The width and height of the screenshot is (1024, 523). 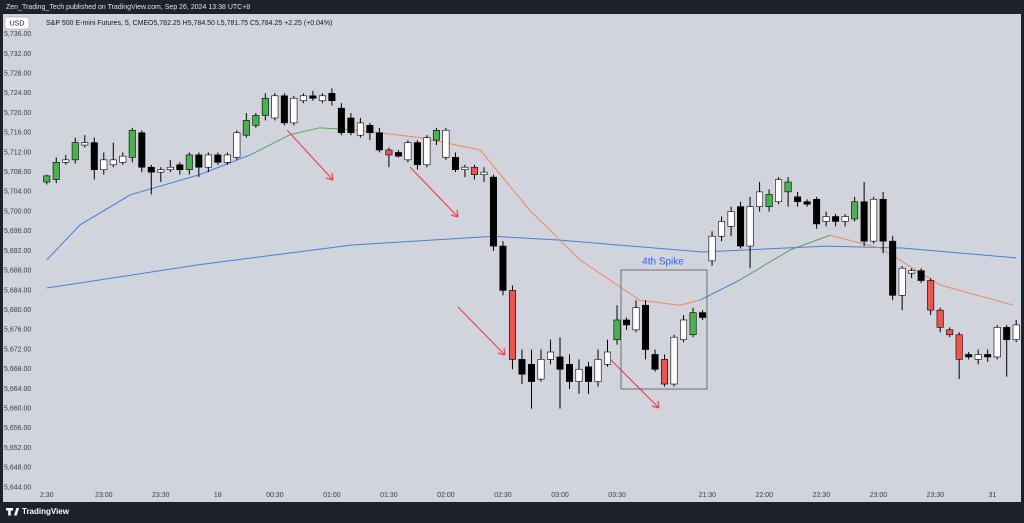 I want to click on y-tick-label: 5,704.00, so click(x=17, y=192).